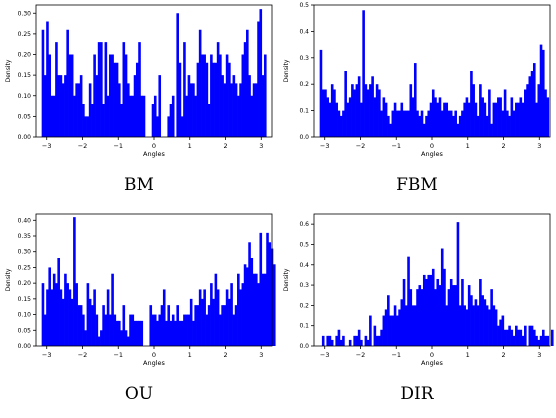 The image size is (556, 418). What do you see at coordinates (325, 355) in the screenshot?
I see `x-tick-label-dir-0: −3` at bounding box center [325, 355].